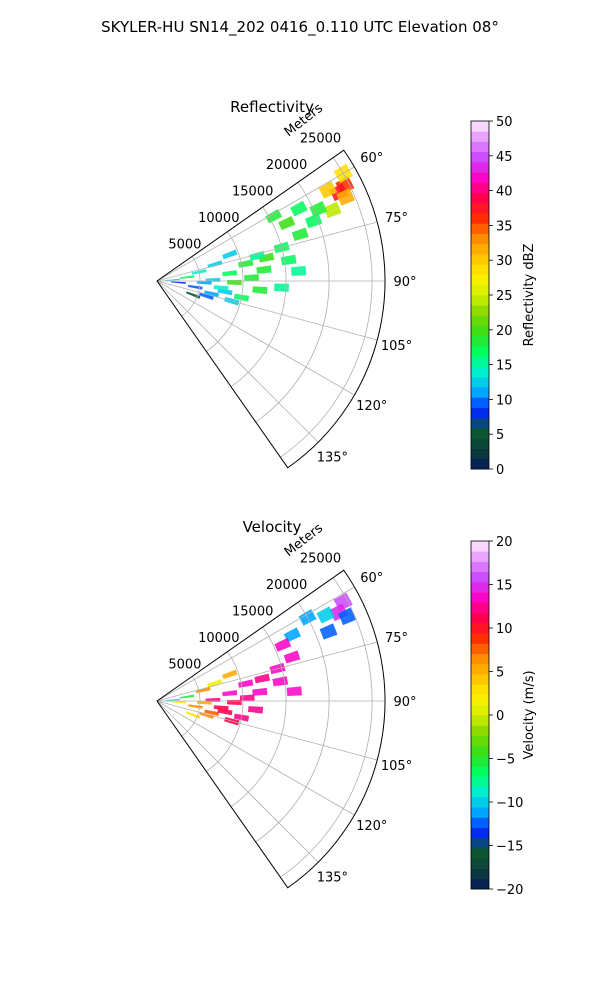  What do you see at coordinates (404, 702) in the screenshot?
I see `azimuth-tick-label: 90°` at bounding box center [404, 702].